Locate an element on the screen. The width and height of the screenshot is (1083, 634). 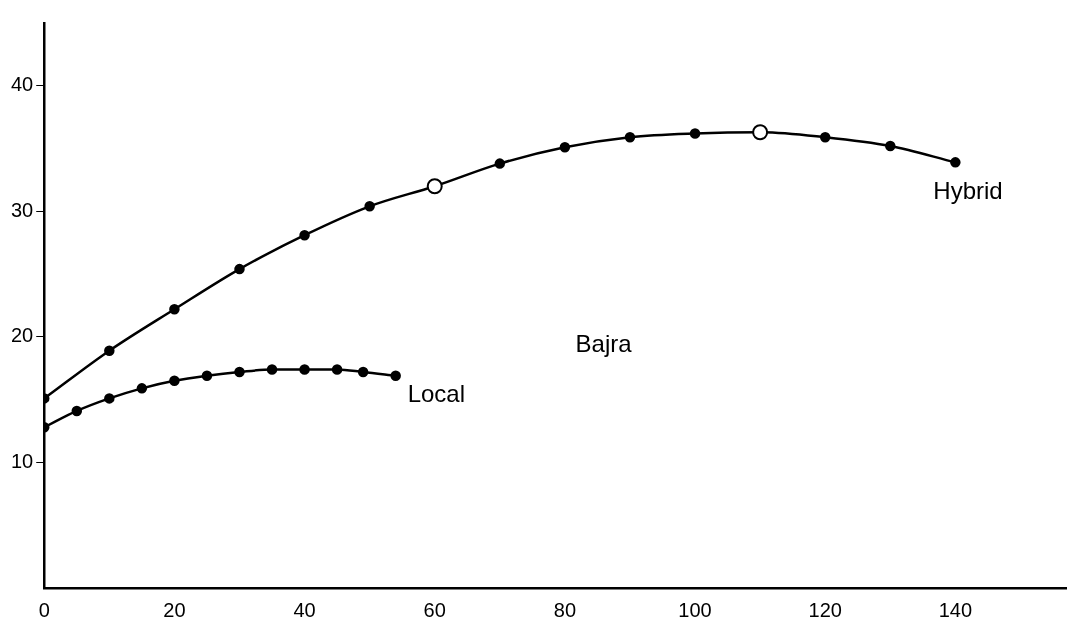
y-tick-label: 10 is located at coordinates (22, 460).